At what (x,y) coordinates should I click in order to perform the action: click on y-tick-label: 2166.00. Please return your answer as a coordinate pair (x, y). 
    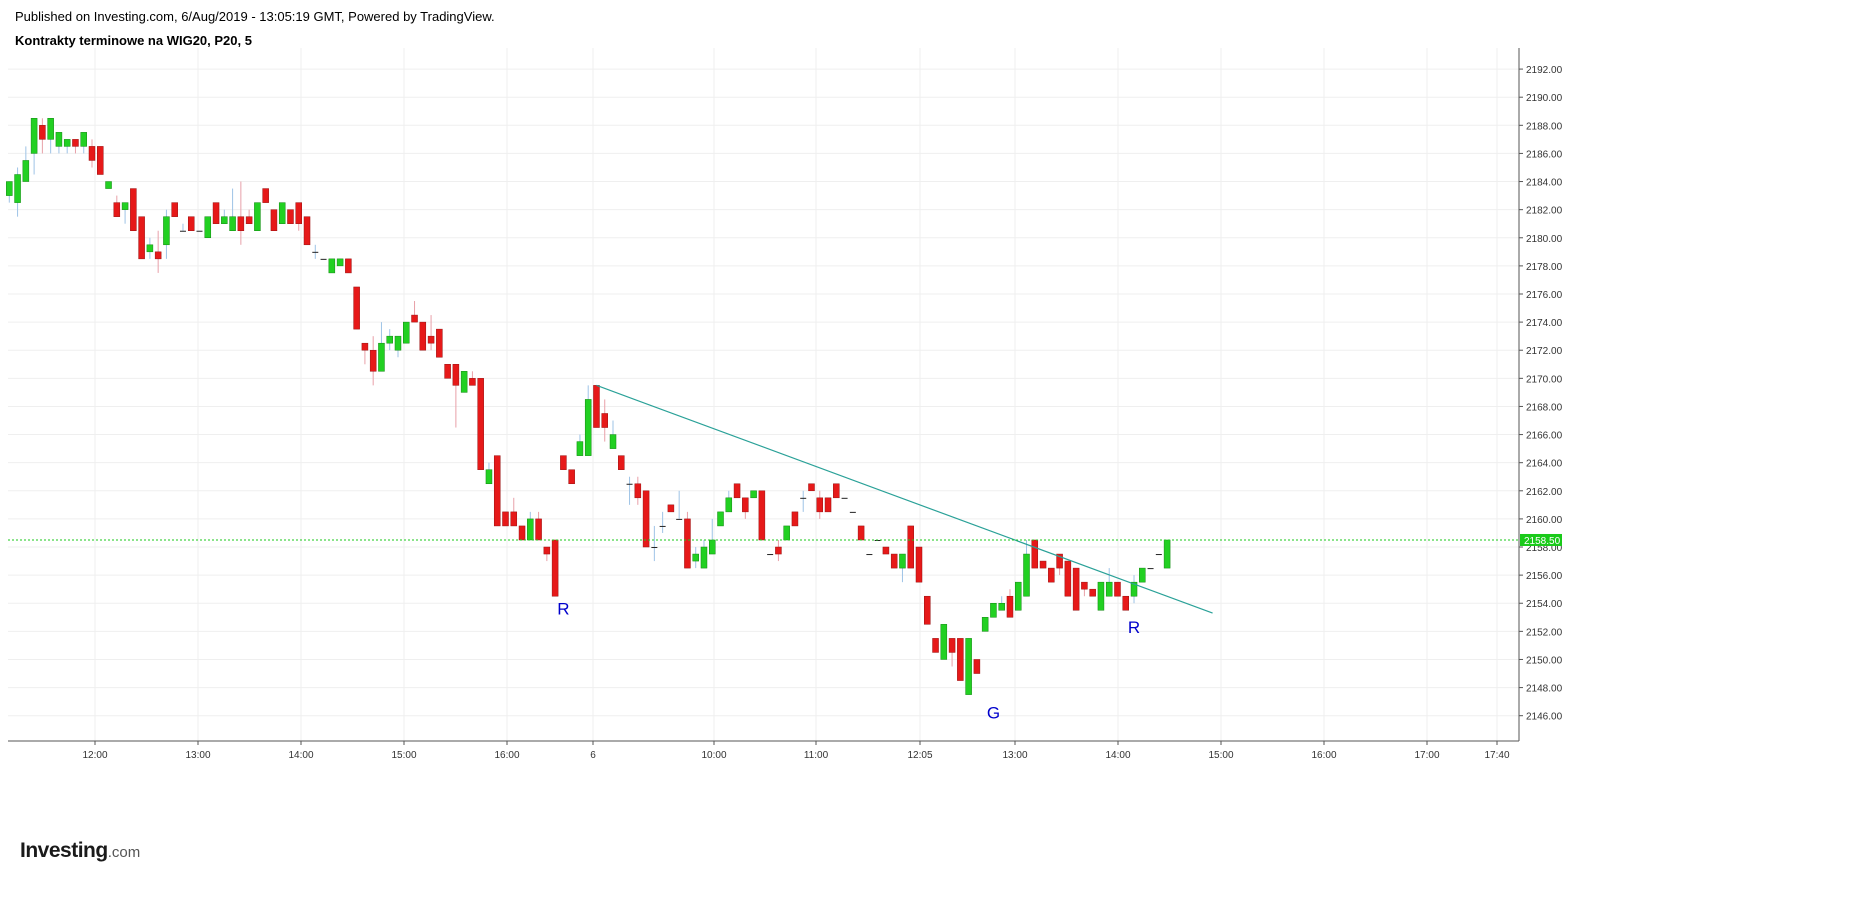
    Looking at the image, I should click on (1544, 436).